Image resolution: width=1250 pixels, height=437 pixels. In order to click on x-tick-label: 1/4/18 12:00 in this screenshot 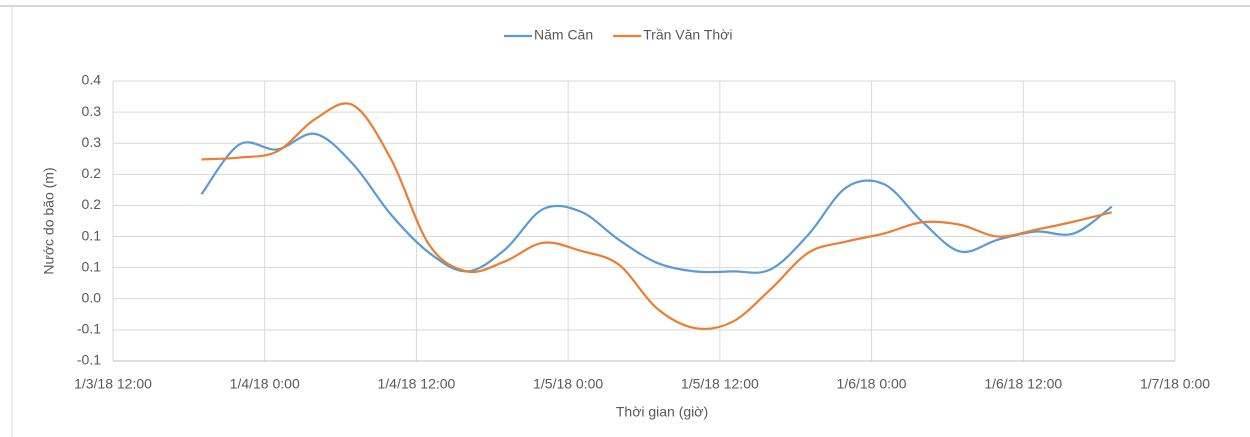, I will do `click(416, 384)`.